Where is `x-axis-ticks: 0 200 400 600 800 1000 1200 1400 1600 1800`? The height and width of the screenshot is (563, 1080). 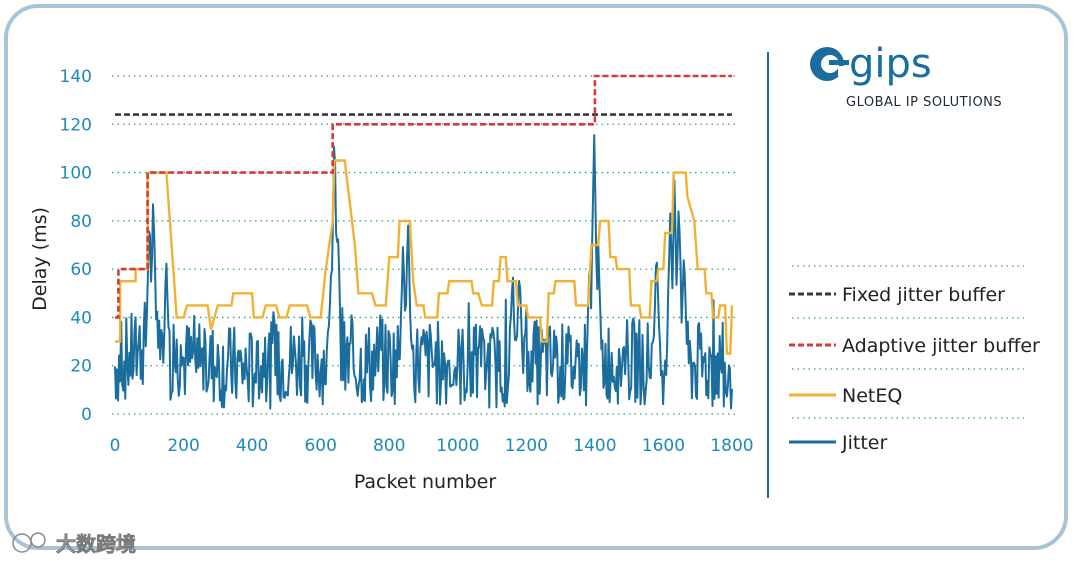 x-axis-ticks: 0 200 400 600 800 1000 1200 1400 1600 1800 is located at coordinates (432, 446).